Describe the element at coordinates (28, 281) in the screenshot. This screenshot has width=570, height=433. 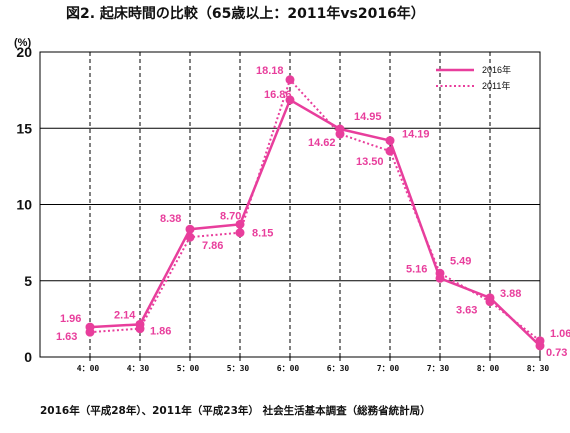
I see `y-tick-label: 5` at that location.